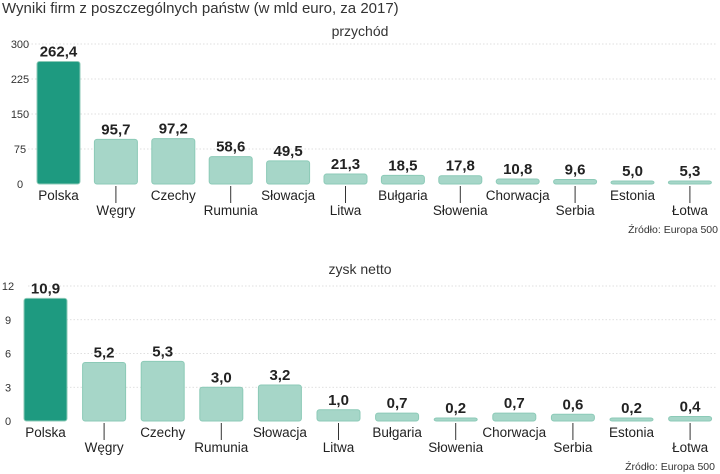 The width and height of the screenshot is (720, 474). Describe the element at coordinates (221, 377) in the screenshot. I see `data-label: 3,0` at that location.